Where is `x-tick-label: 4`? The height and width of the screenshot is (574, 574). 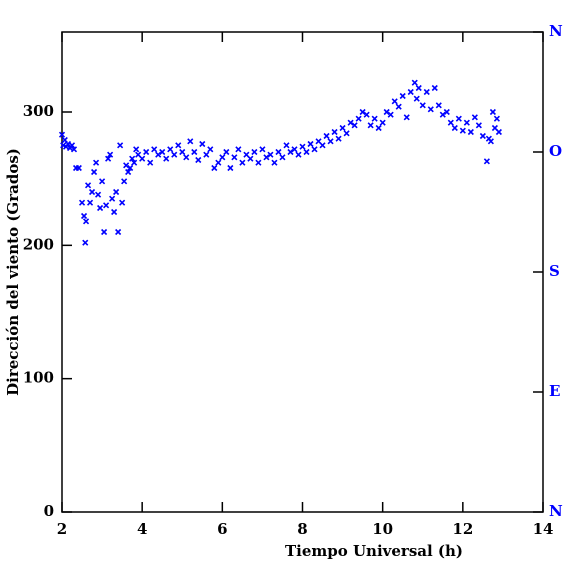 x-tick-label: 4 is located at coordinates (142, 529).